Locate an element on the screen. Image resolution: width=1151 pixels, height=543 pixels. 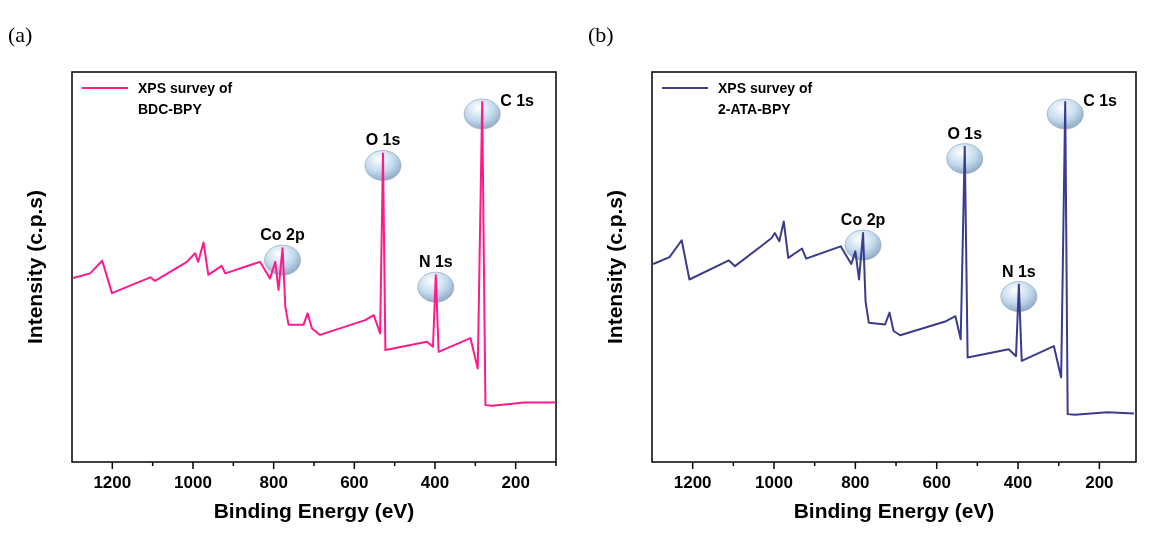
legend-label: XPS survey of 2-ATA-BPY is located at coordinates (765, 98).